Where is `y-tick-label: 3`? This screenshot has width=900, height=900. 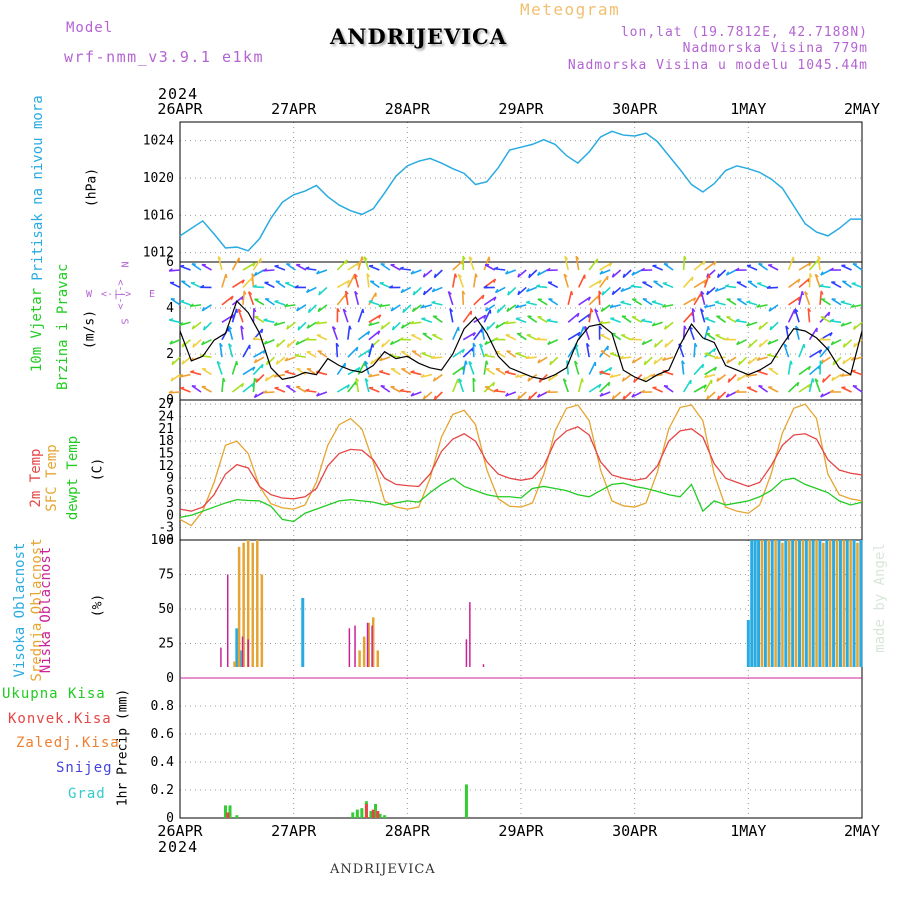 y-tick-label: 3 is located at coordinates (170, 503).